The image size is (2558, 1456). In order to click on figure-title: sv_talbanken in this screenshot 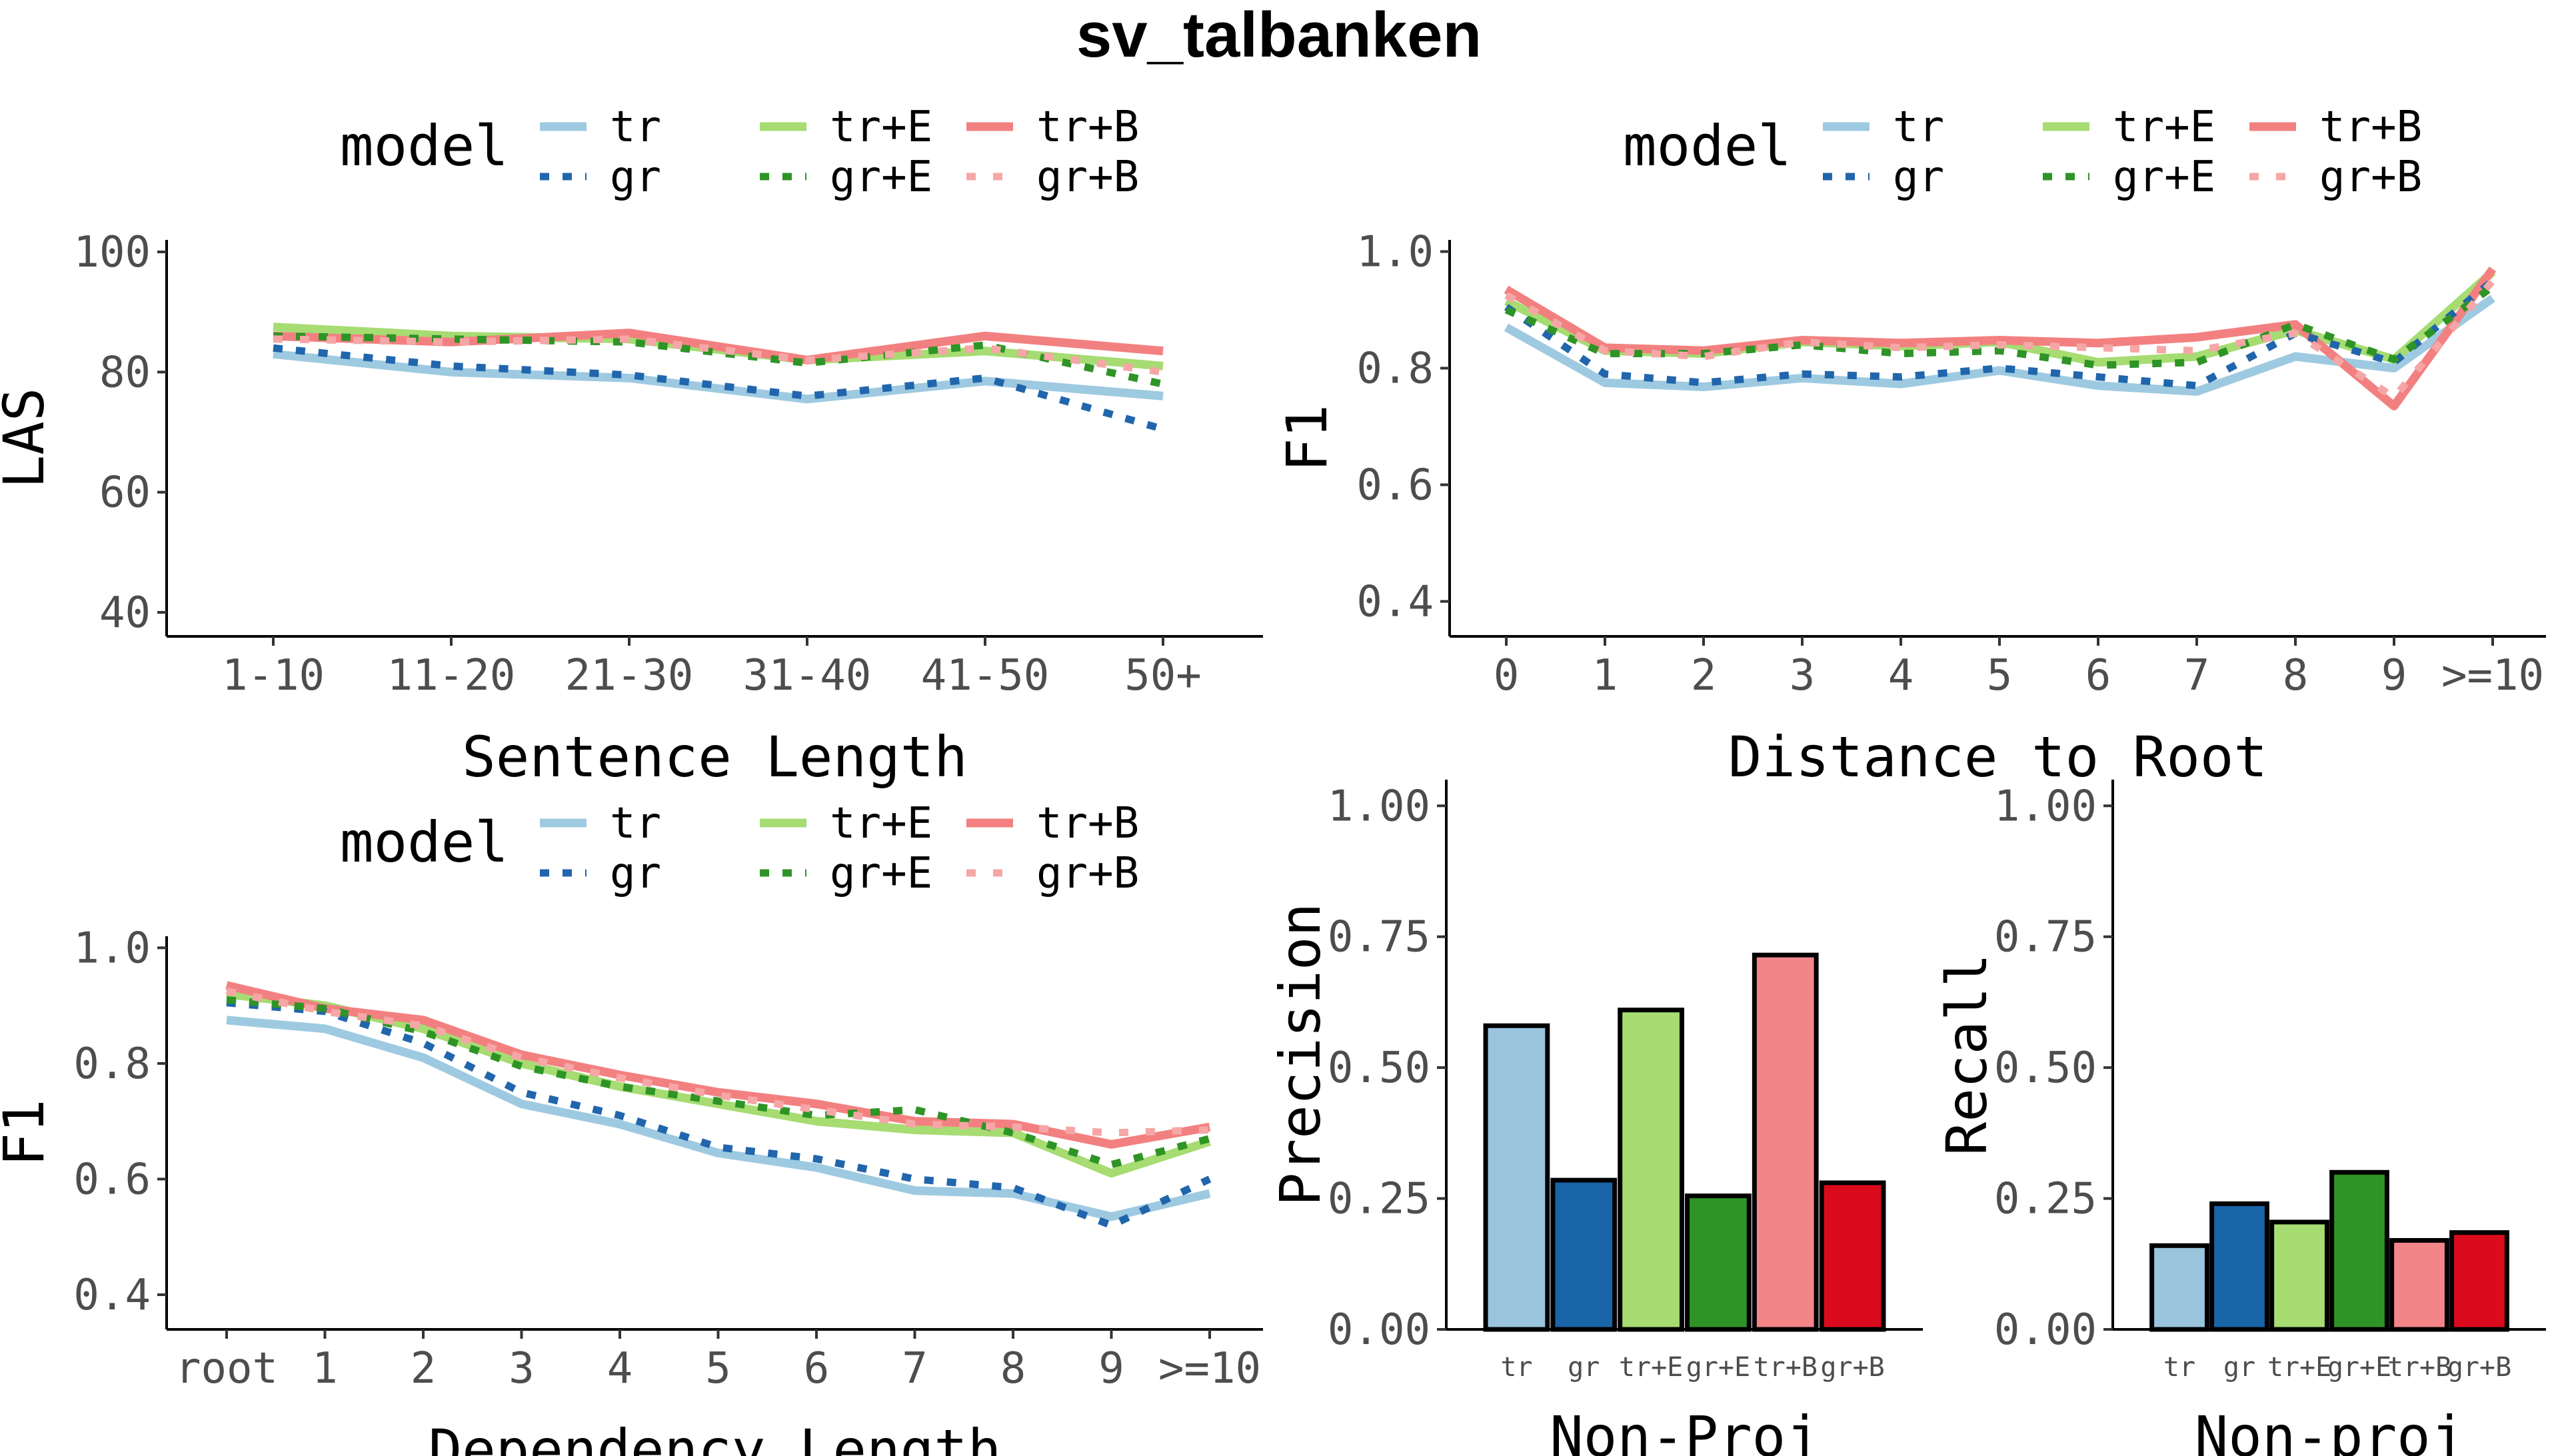, I will do `click(1279, 35)`.